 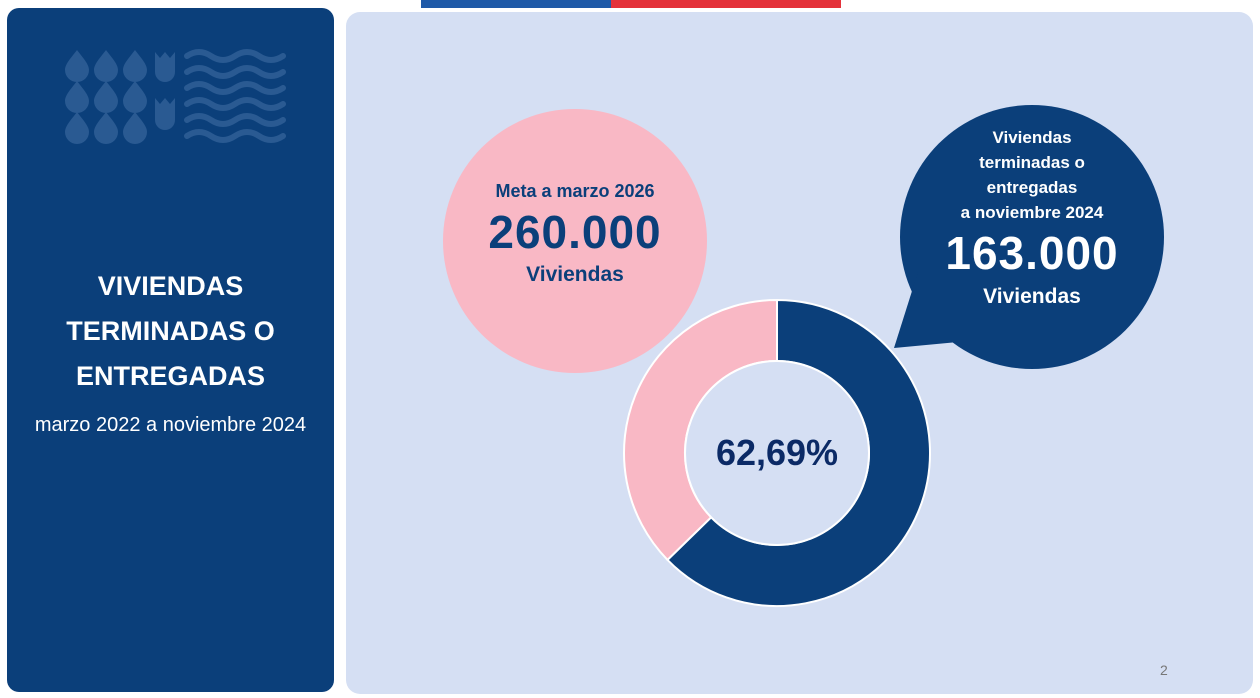 What do you see at coordinates (926, 310) in the screenshot?
I see `completed-bubble-pointer` at bounding box center [926, 310].